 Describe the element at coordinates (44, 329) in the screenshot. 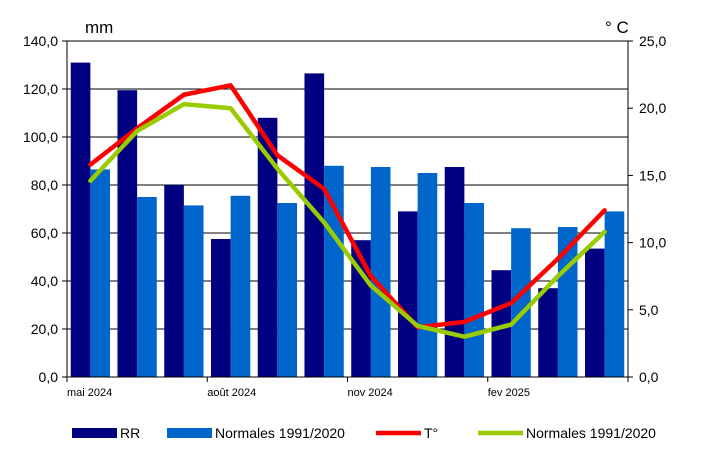

I see `y-left-tick-label: 20,0` at that location.